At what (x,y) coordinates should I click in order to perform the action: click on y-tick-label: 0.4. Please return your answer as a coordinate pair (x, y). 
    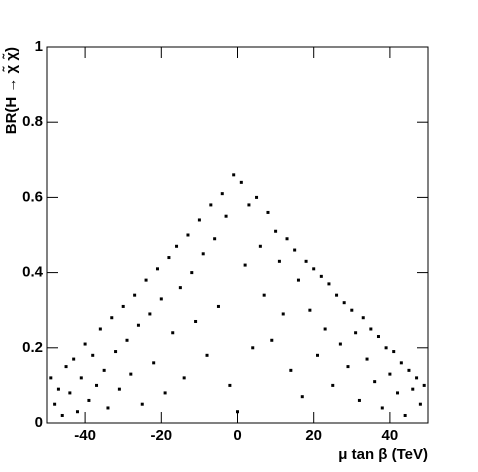
    Looking at the image, I should click on (33, 272).